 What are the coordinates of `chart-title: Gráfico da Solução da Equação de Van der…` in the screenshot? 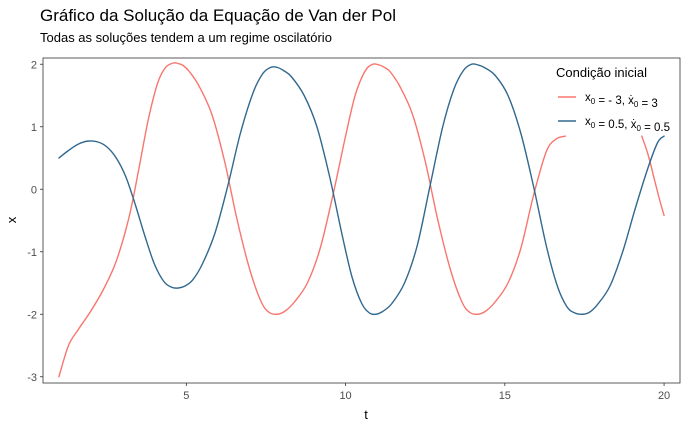 It's located at (218, 15).